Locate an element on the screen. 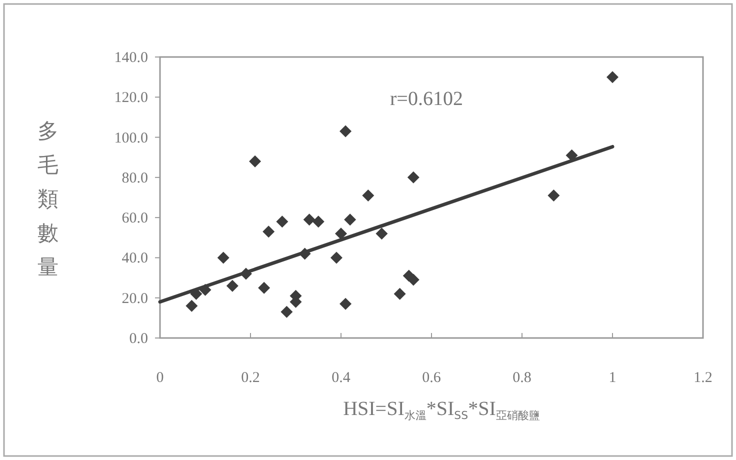 The image size is (736, 460). x-tick-label: 0 is located at coordinates (160, 378).